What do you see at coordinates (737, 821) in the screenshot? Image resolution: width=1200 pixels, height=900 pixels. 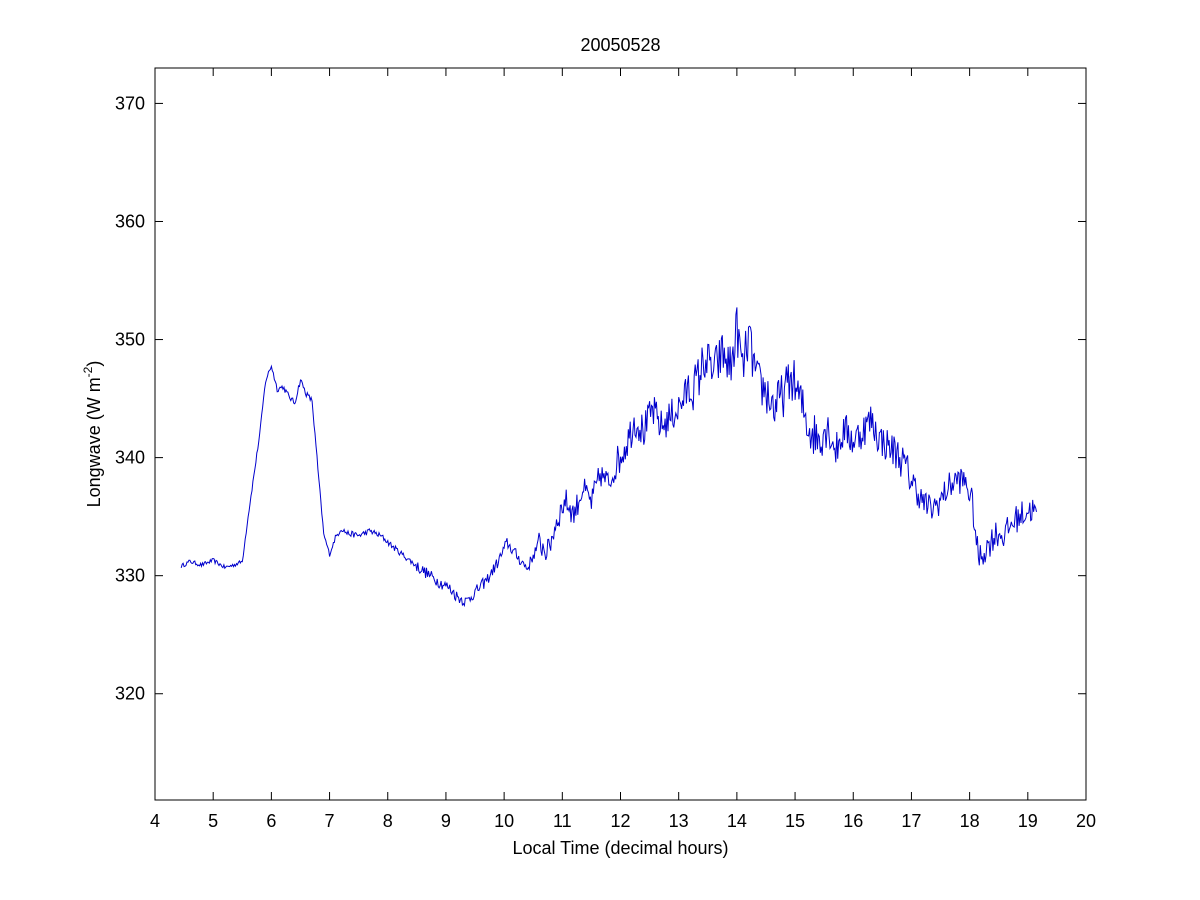 I see `x-tick-label: 14` at bounding box center [737, 821].